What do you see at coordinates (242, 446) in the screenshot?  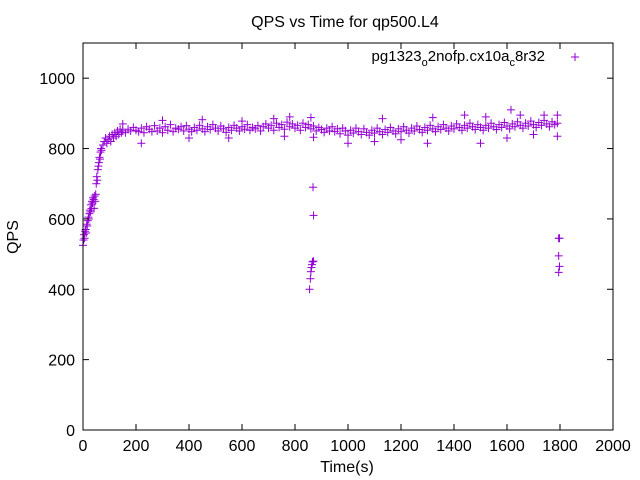 I see `x-tick-label: 600` at bounding box center [242, 446].